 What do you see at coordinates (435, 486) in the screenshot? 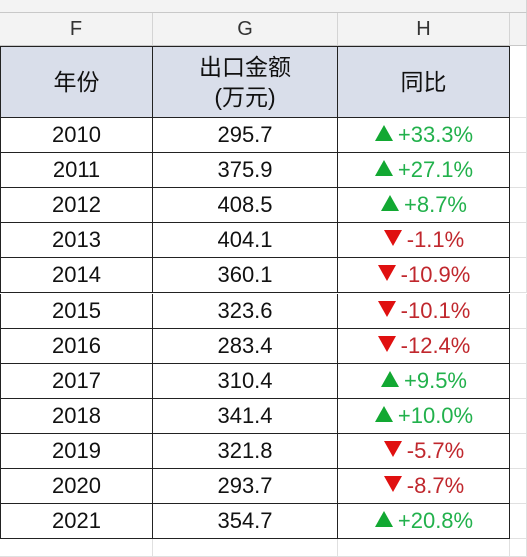
I see `yoy-text: -8.7%` at bounding box center [435, 486].